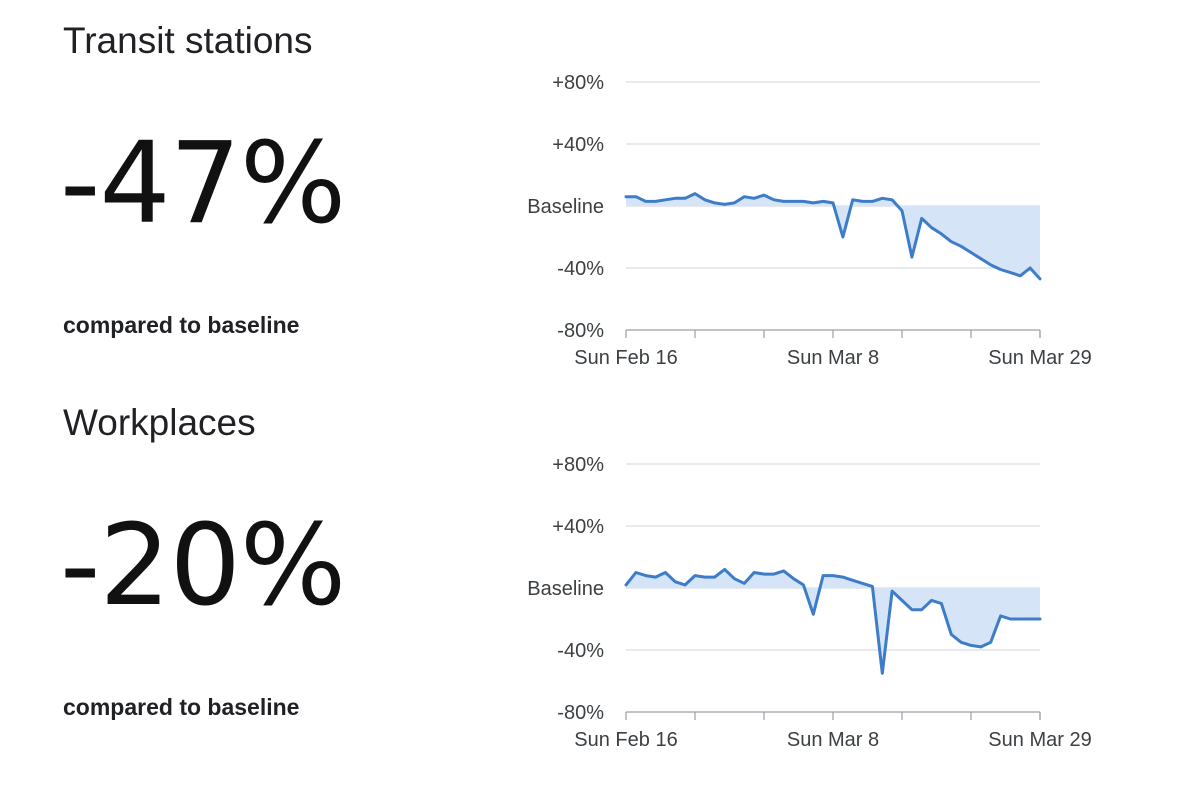 The height and width of the screenshot is (800, 1200). I want to click on panel-title: Workplaces, so click(159, 422).